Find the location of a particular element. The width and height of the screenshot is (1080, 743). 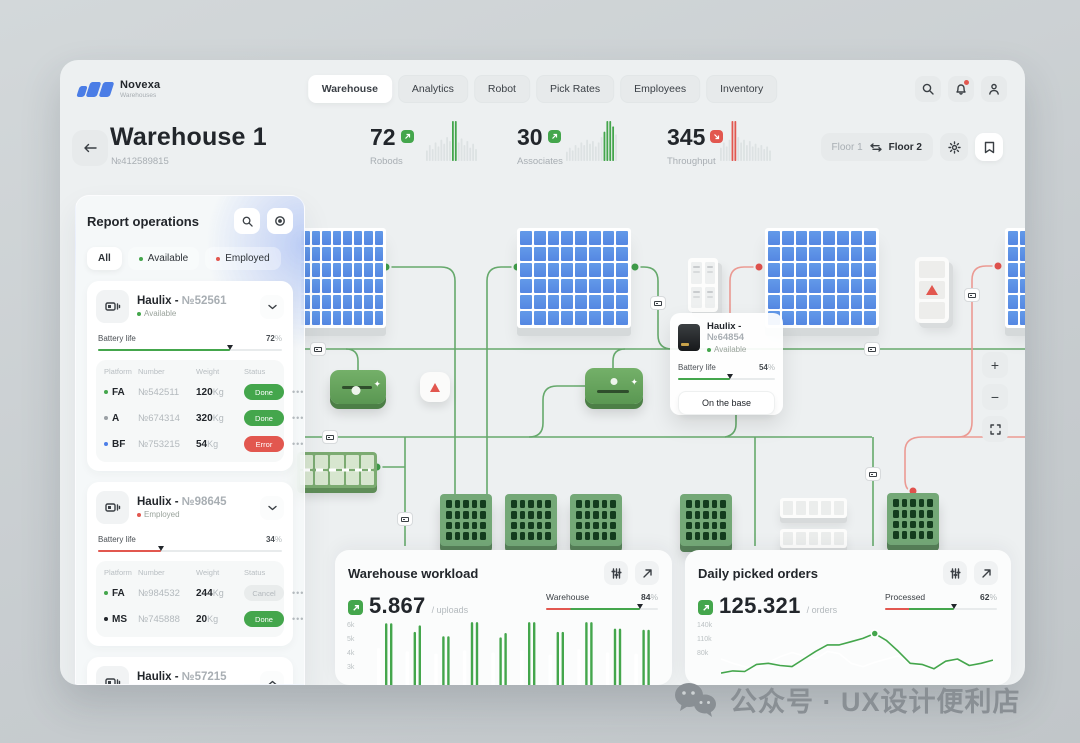

tab-employees: Employees is located at coordinates (660, 89).